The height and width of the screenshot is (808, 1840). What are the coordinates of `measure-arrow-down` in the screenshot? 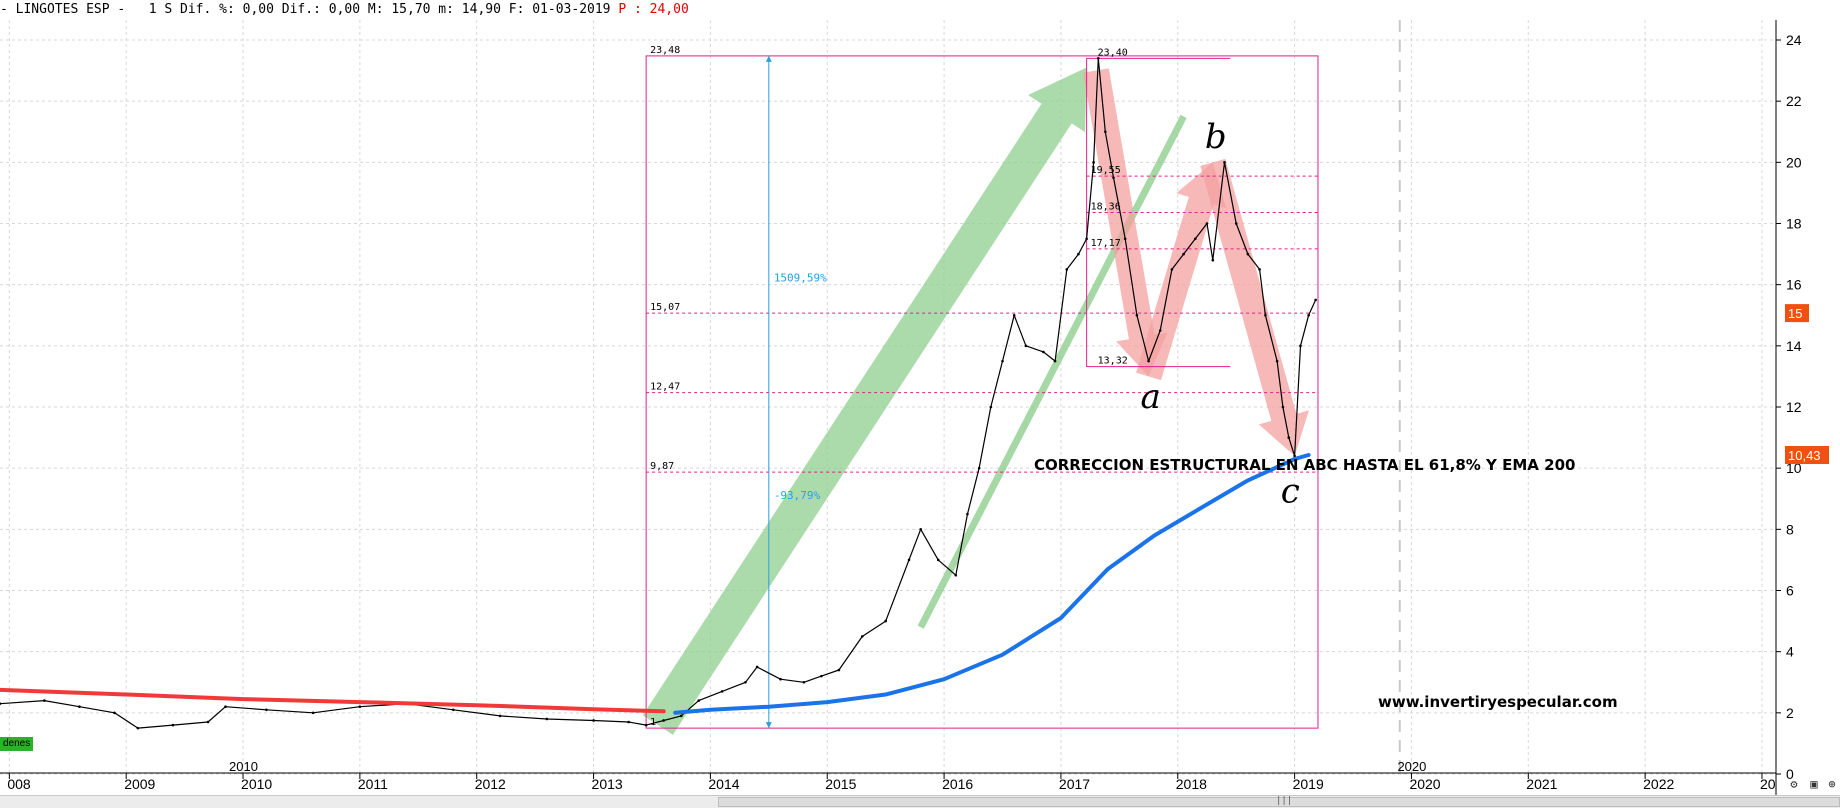 It's located at (768, 725).